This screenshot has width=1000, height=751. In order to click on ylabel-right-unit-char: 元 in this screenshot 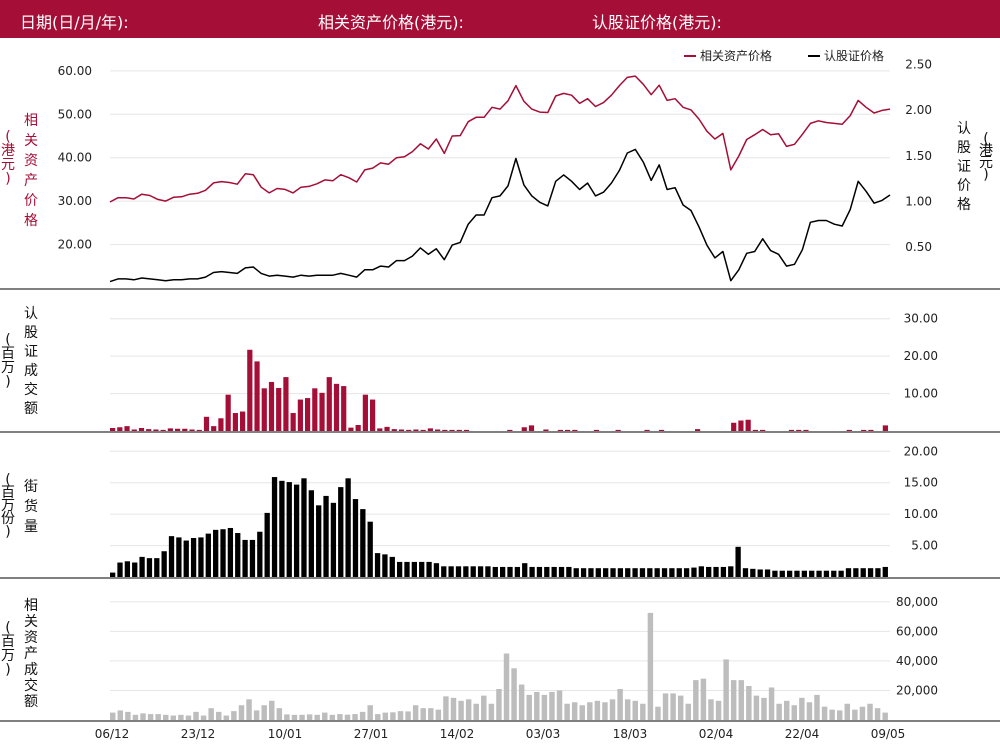, I will do `click(986, 163)`.